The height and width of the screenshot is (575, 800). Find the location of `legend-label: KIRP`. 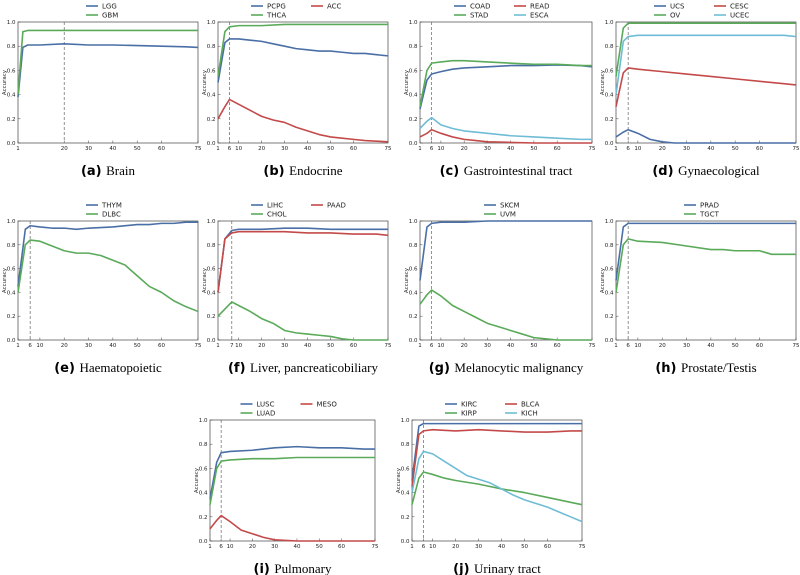

legend-label: KIRP is located at coordinates (469, 414).